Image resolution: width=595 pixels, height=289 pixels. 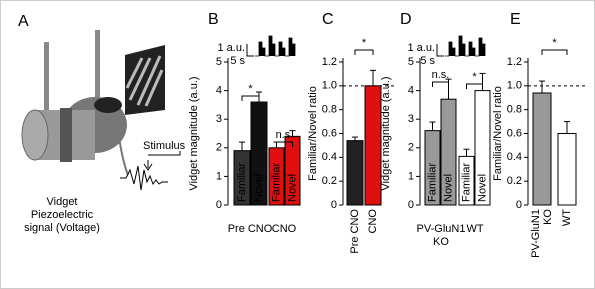 What do you see at coordinates (567, 217) in the screenshot?
I see `x-tick-label: WT` at bounding box center [567, 217].